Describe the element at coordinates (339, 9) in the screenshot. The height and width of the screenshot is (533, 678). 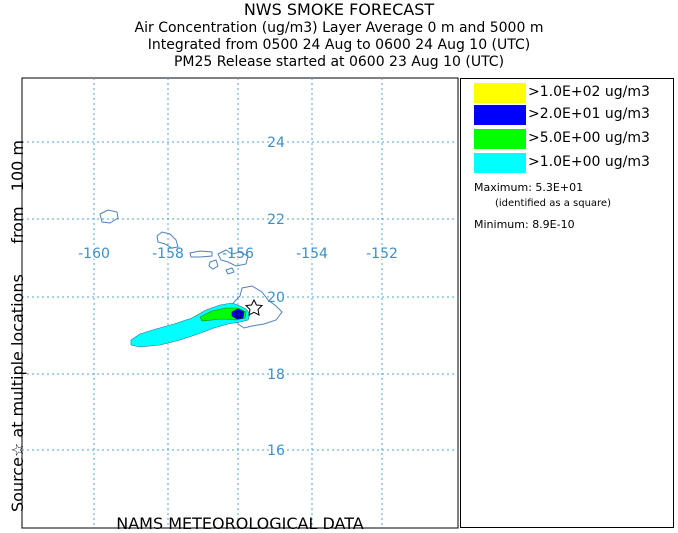
I see `forecast-title: NWS SMOKE FORECAST` at that location.